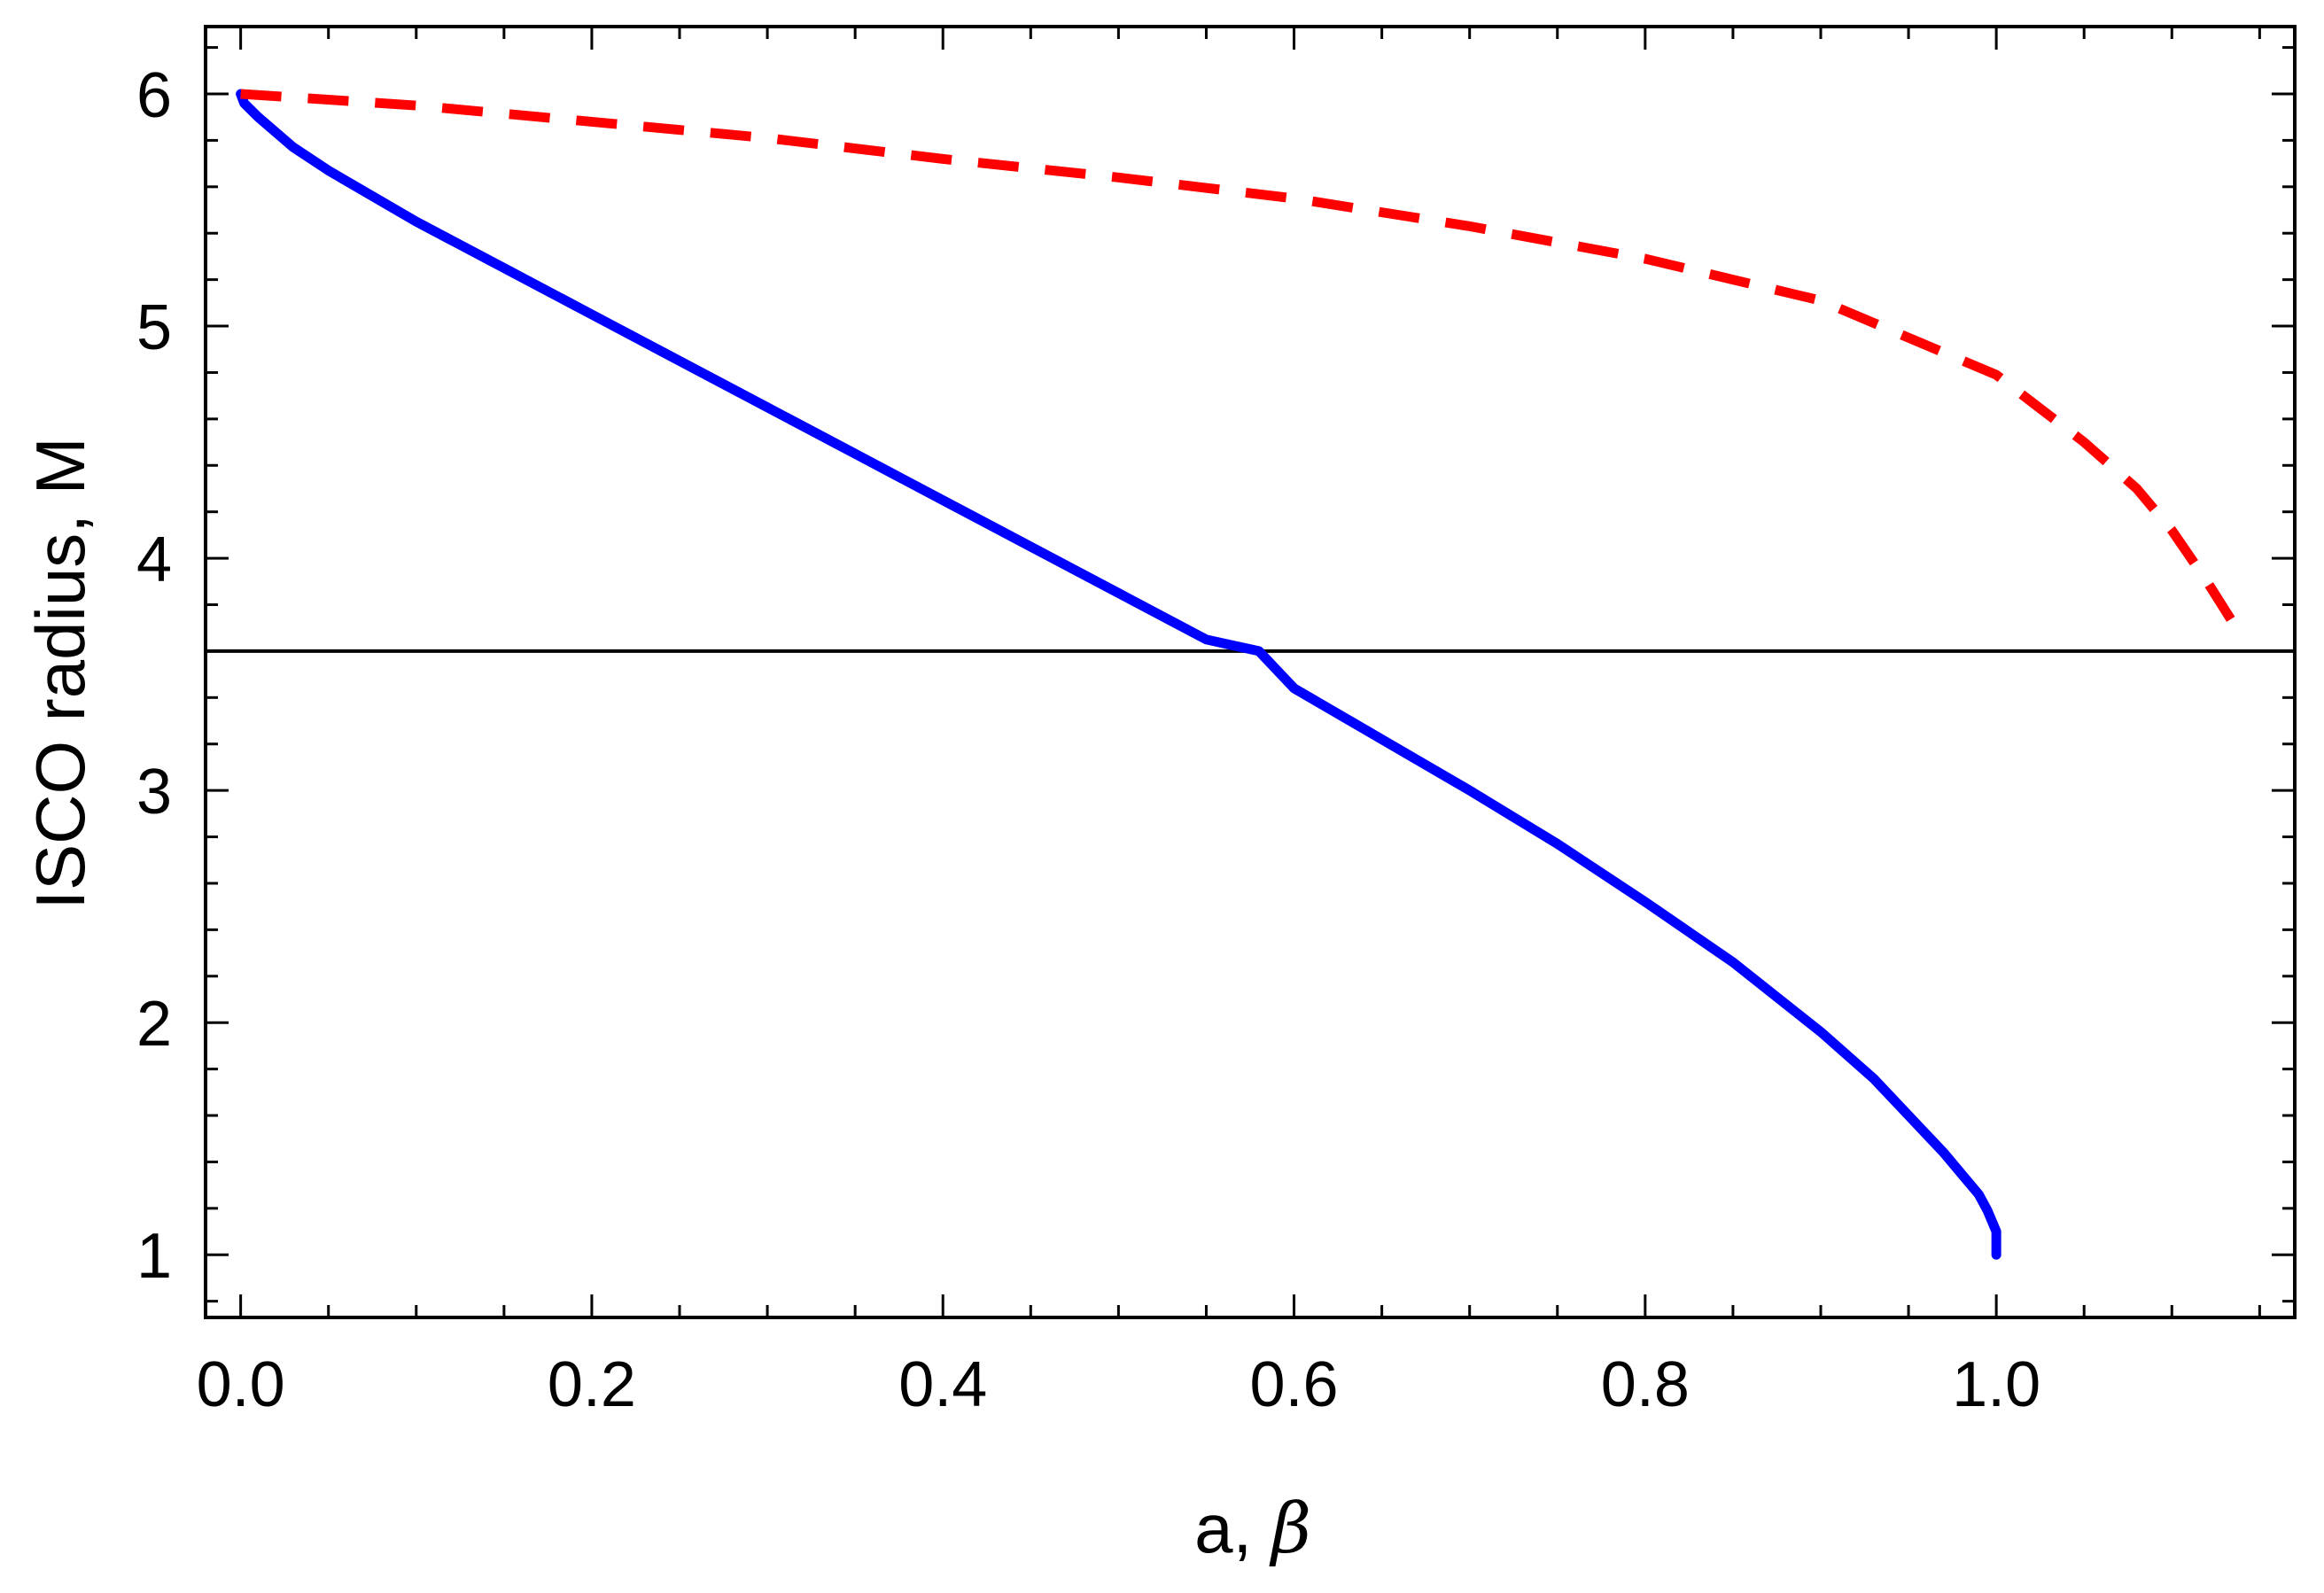 The image size is (2324, 1593). I want to click on x-axis-title-italic: β, so click(1290, 1529).